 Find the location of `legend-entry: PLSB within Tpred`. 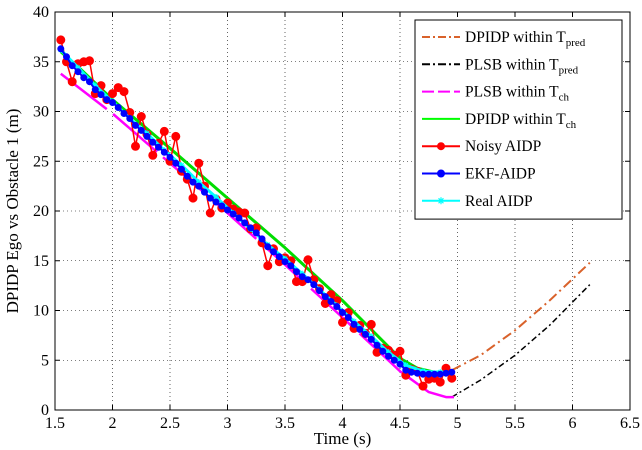

legend-entry: PLSB within Tpred is located at coordinates (500, 66).